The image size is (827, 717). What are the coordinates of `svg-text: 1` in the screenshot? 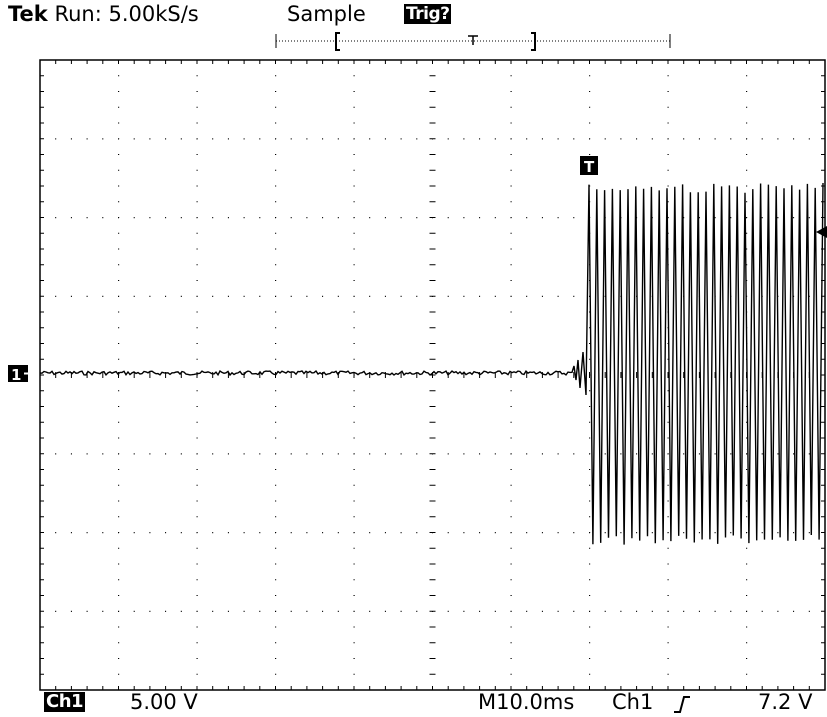 It's located at (16, 375).